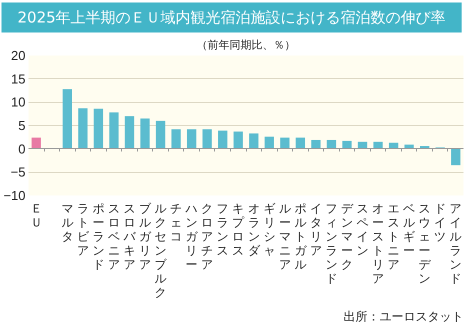  What do you see at coordinates (161, 251) in the screenshot?
I see `x-tick-label: ルクセンブルク` at bounding box center [161, 251].